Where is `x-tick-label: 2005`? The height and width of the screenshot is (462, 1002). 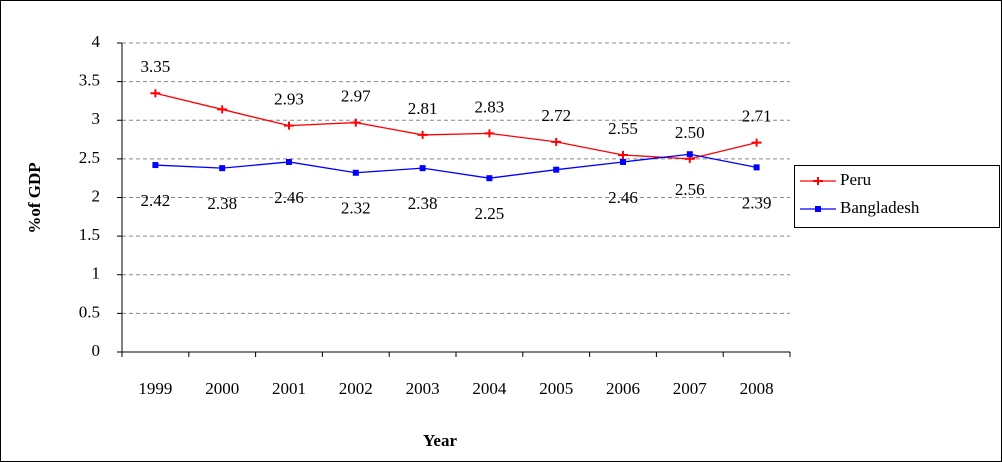
x-tick-label: 2005 is located at coordinates (556, 388).